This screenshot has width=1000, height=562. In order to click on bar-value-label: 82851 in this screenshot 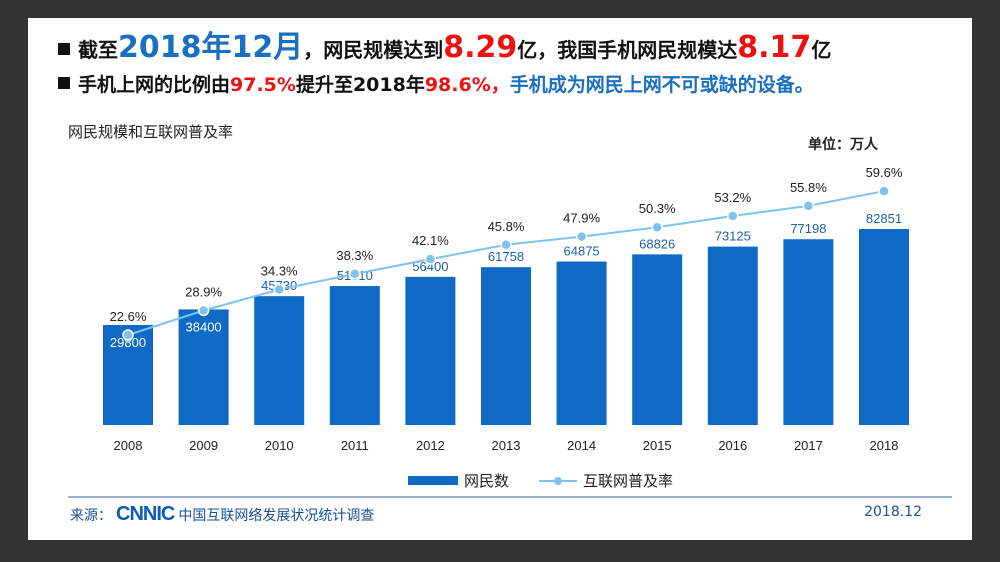, I will do `click(884, 218)`.